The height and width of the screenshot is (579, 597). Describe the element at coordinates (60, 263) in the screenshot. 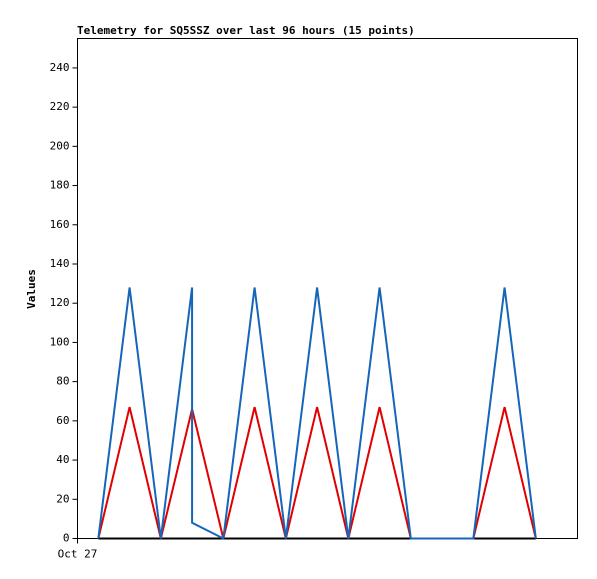

I see `y-tick-label: 140` at that location.